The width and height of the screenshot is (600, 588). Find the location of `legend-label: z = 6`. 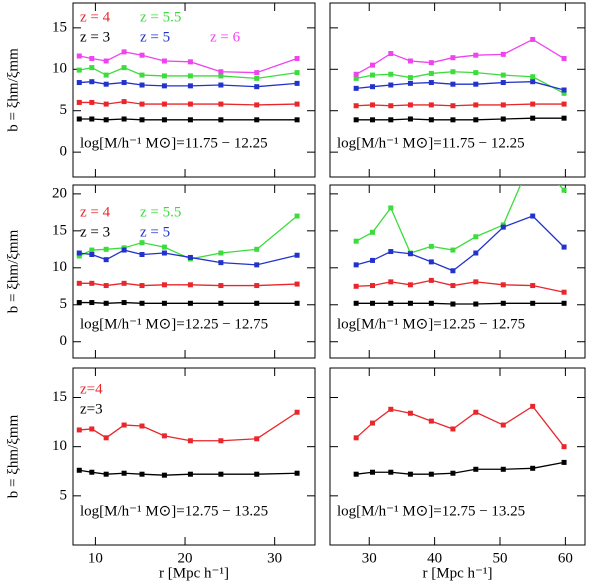

legend-label: z = 6 is located at coordinates (225, 37).